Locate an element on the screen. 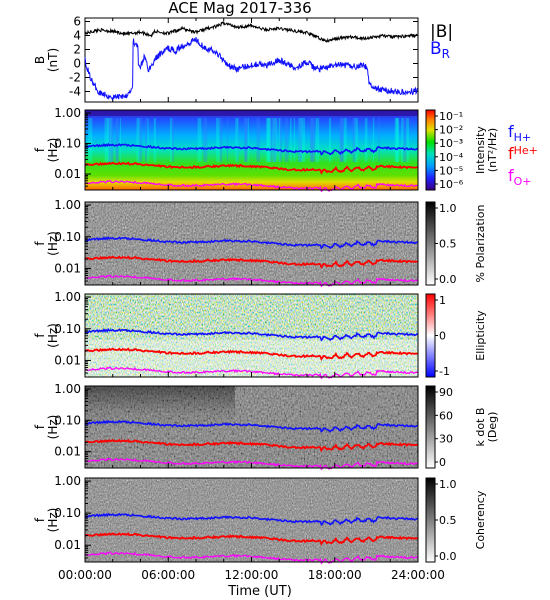 Image resolution: width=550 pixels, height=600 pixels. ellipticity-colorbar-tick-label: 1 is located at coordinates (442, 300).